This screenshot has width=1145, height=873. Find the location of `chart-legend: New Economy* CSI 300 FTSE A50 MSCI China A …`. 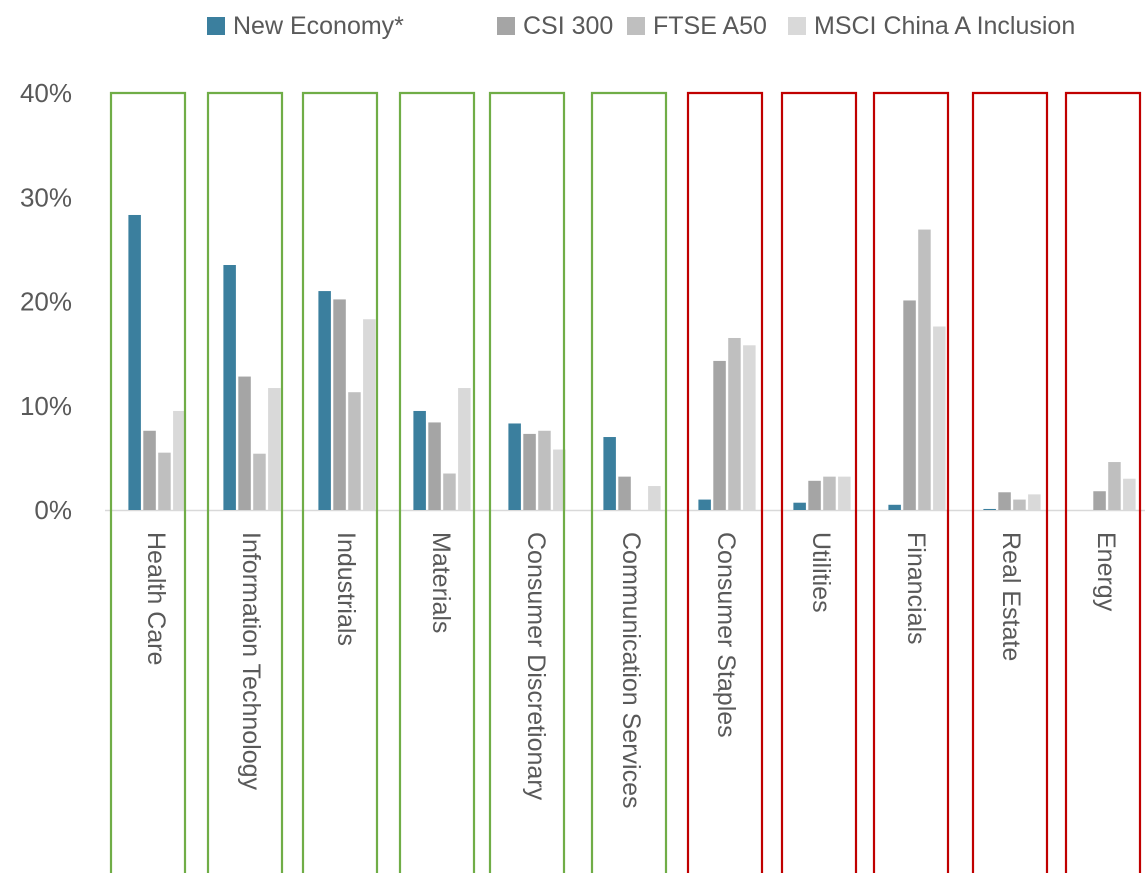

chart-legend: New Economy* CSI 300 FTSE A50 MSCI China A … is located at coordinates (572, 30).